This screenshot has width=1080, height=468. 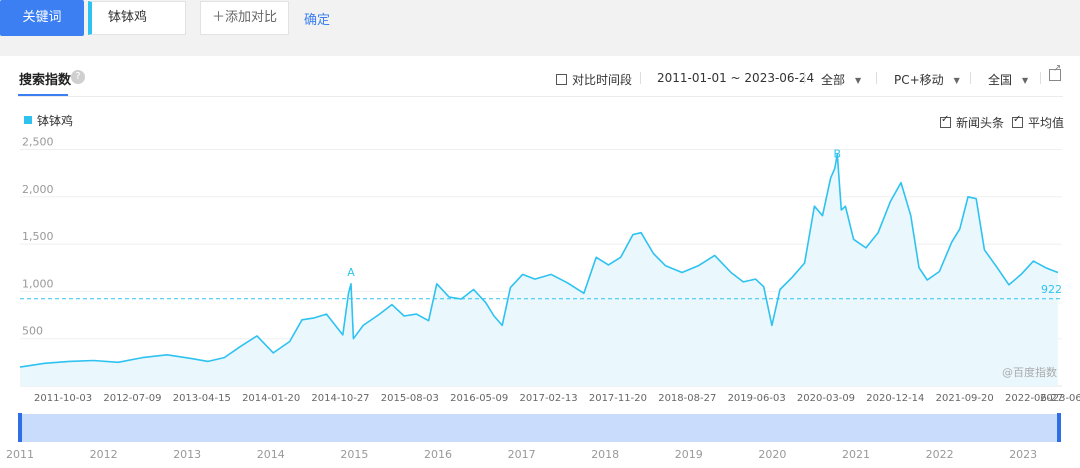 What do you see at coordinates (479, 398) in the screenshot?
I see `x-tick-label: 2016-05-09` at bounding box center [479, 398].